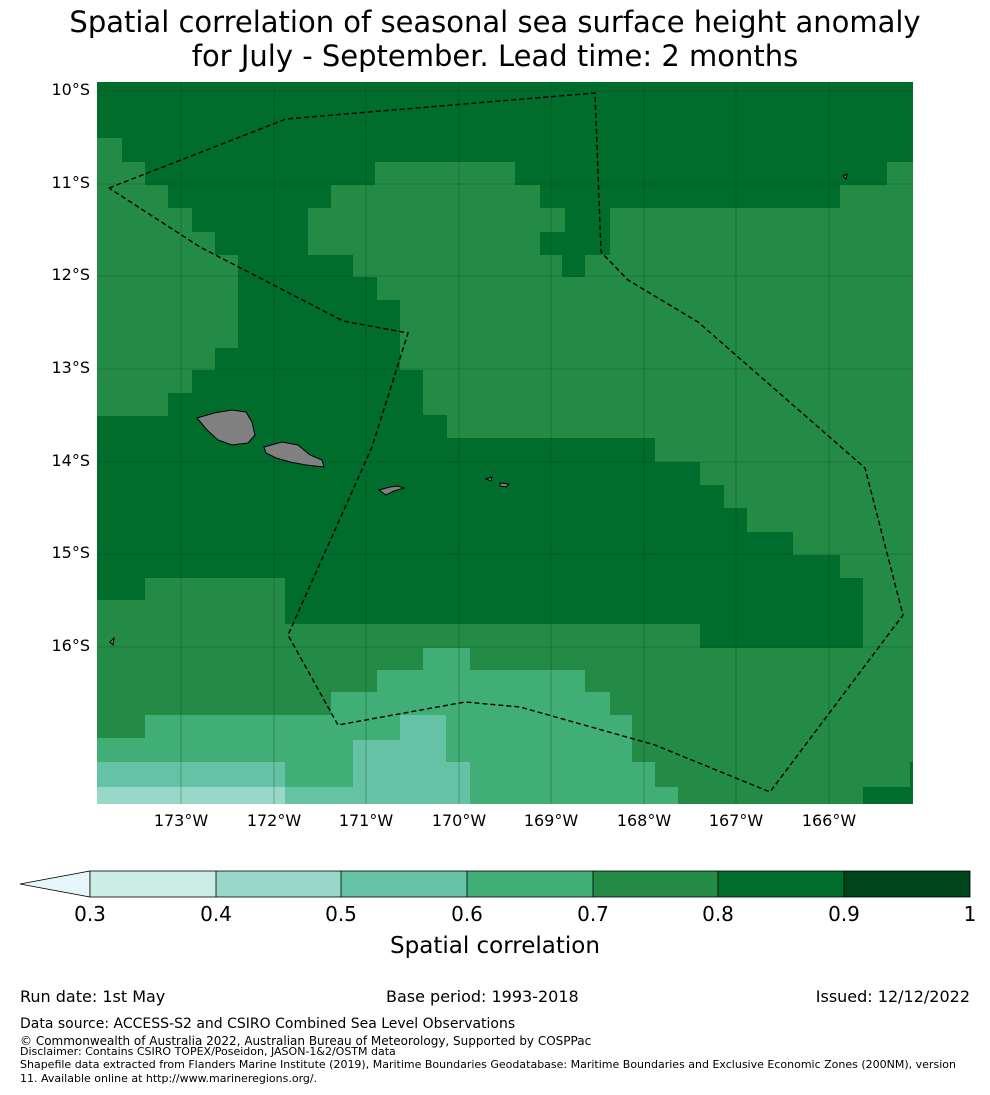  I want to click on lon-label-170w: 170°W, so click(459, 820).